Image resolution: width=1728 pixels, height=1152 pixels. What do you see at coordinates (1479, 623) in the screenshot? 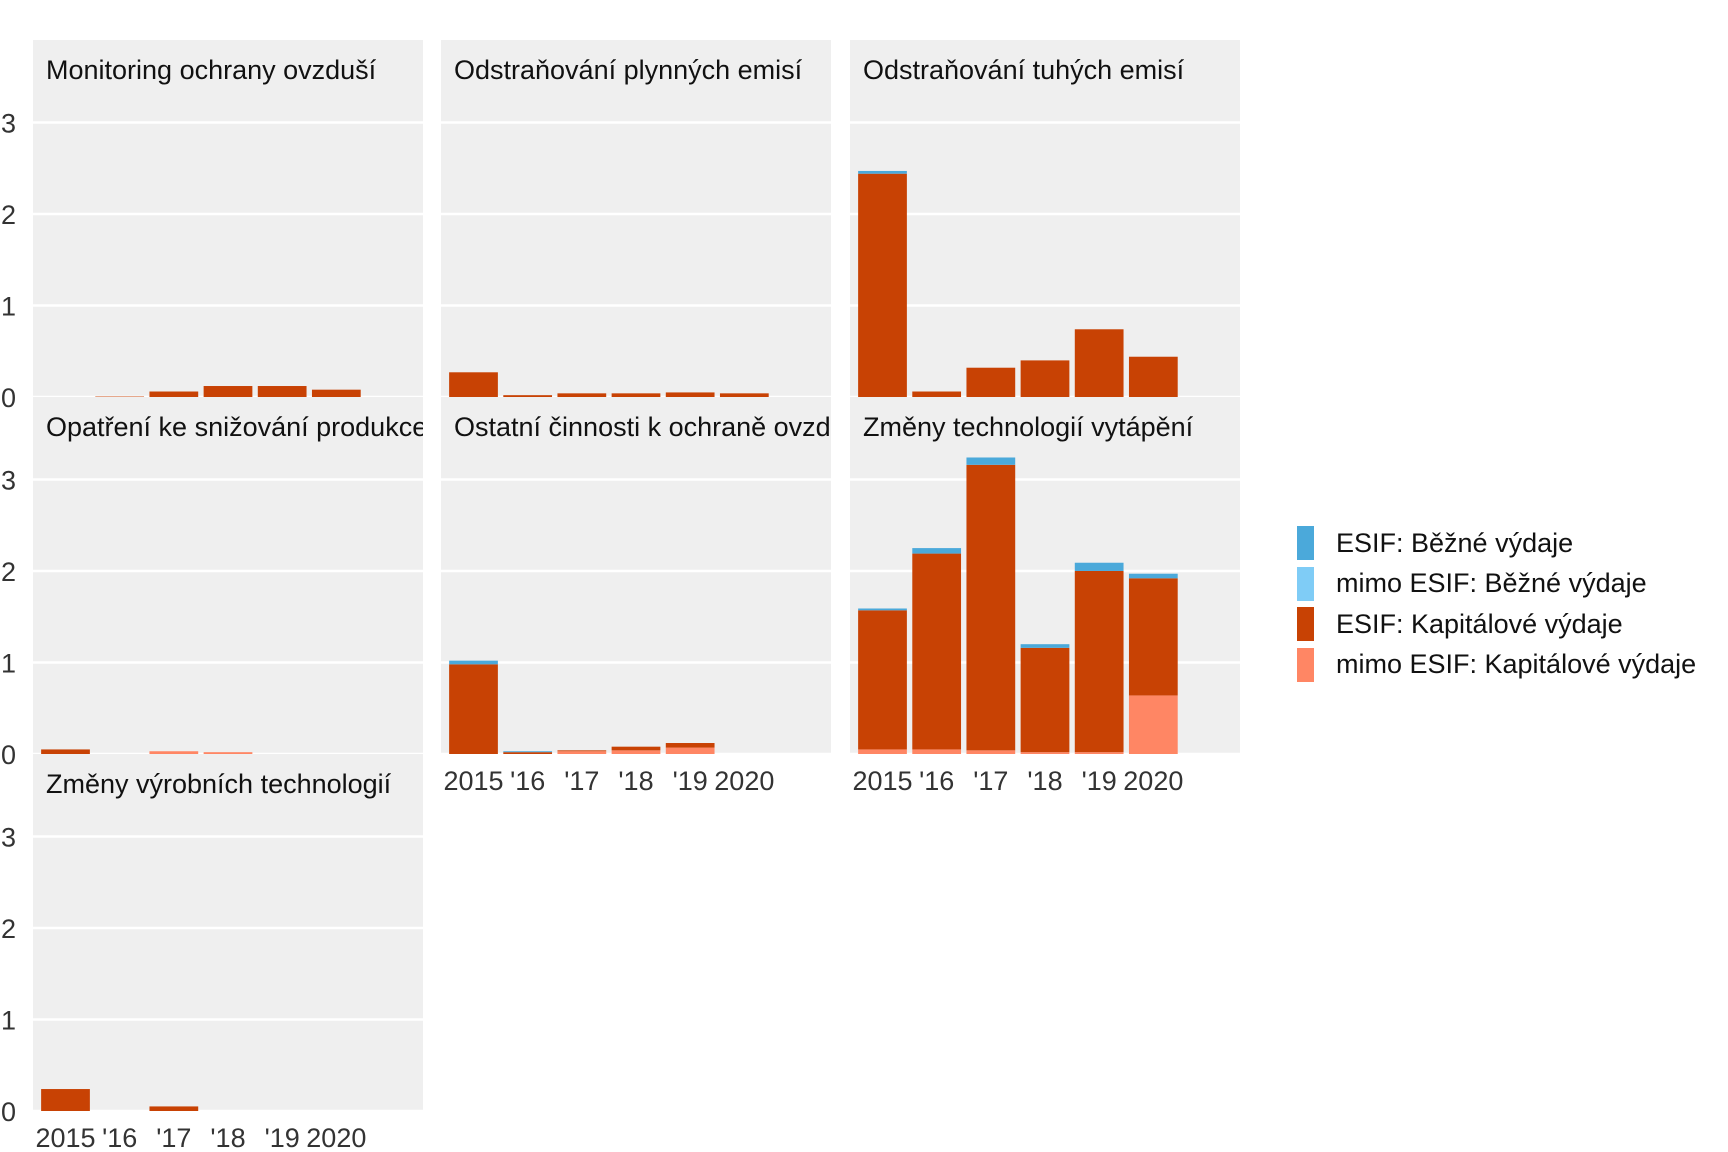
I see `legend-label: ESIF: Kapitálové výdaje` at bounding box center [1479, 623].